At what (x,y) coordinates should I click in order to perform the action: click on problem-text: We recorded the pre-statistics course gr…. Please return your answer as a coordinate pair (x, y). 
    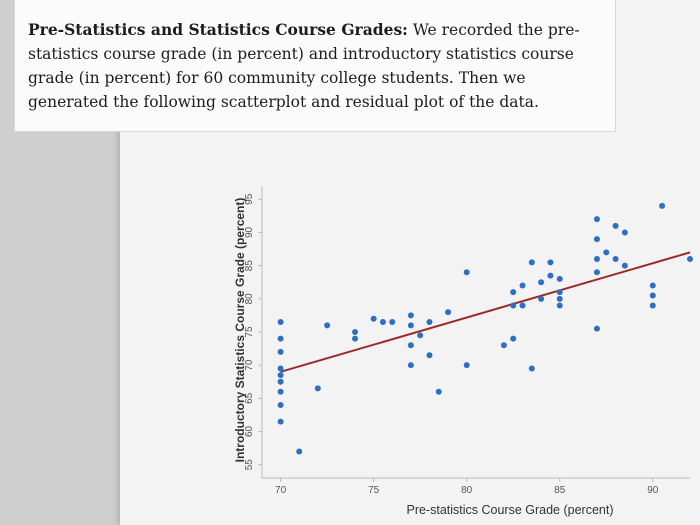
    Looking at the image, I should click on (304, 66).